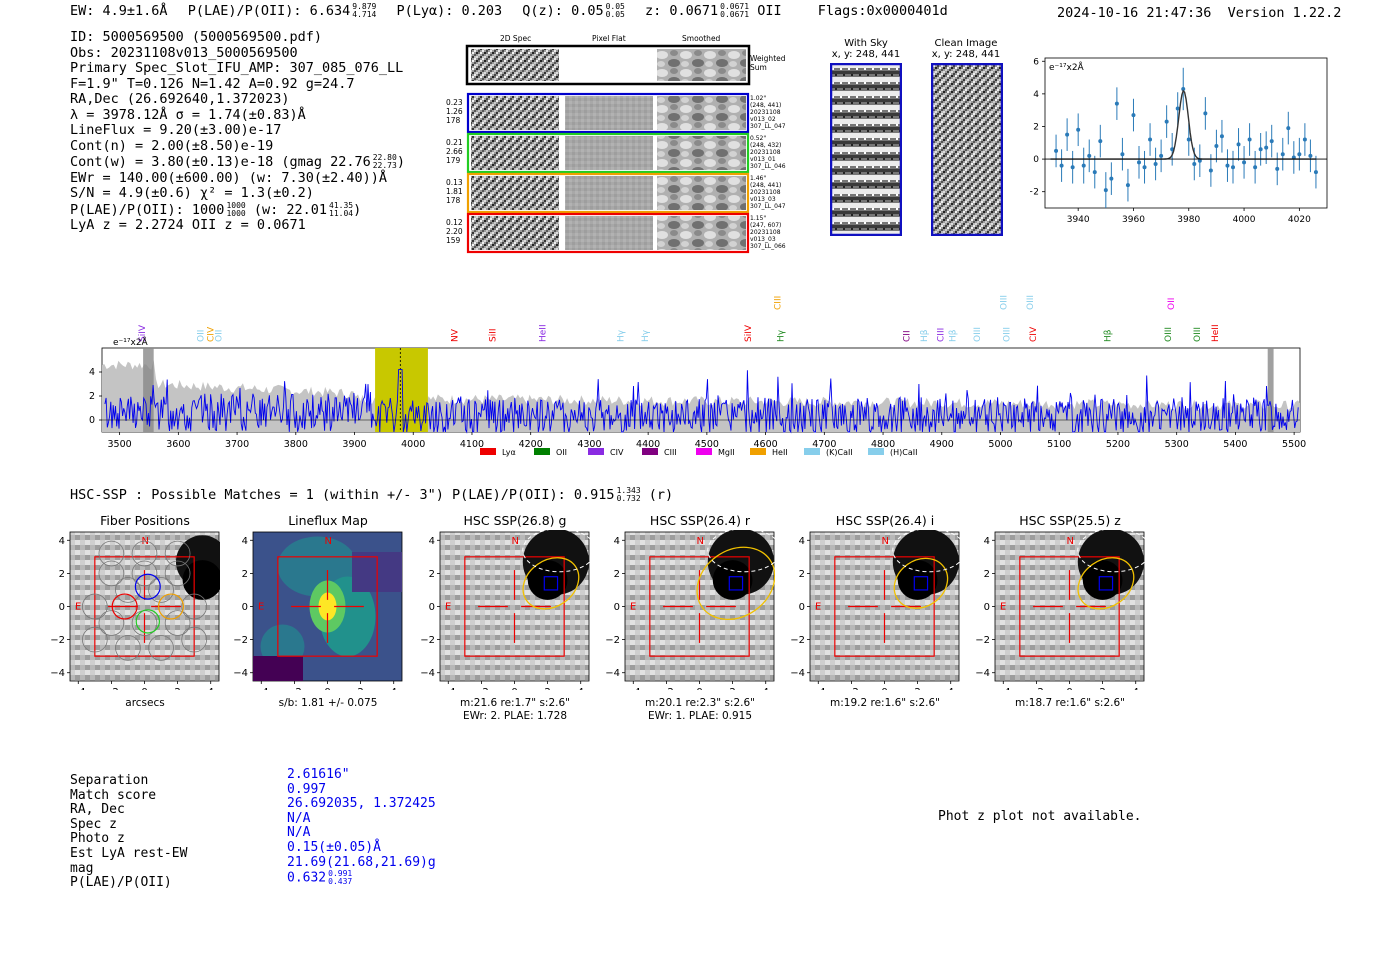 The height and width of the screenshot is (953, 1400). Describe the element at coordinates (778, 303) in the screenshot. I see `spectrum-line-label: CIII` at that location.